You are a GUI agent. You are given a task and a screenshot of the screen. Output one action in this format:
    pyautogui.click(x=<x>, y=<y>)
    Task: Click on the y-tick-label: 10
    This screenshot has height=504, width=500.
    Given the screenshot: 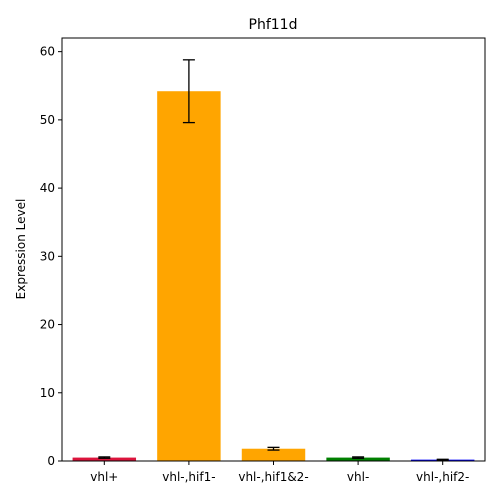 What is the action you would take?
    pyautogui.click(x=47, y=393)
    